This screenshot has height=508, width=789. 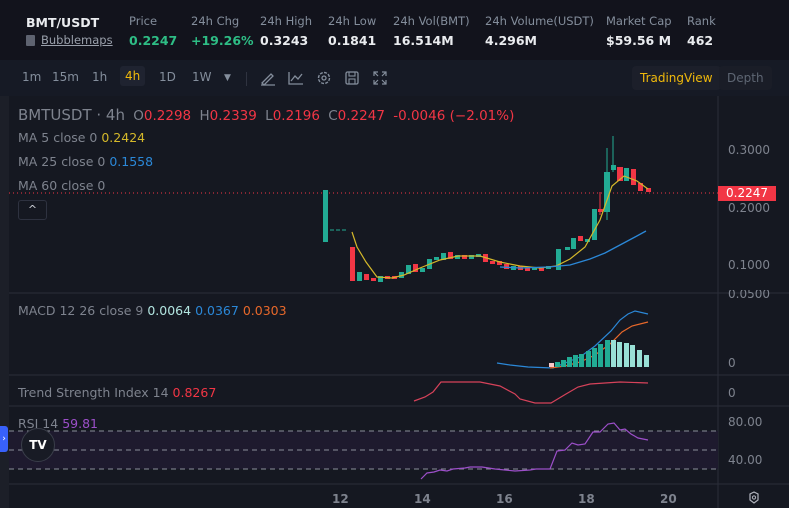 I want to click on settings-icon, so click(x=324, y=78).